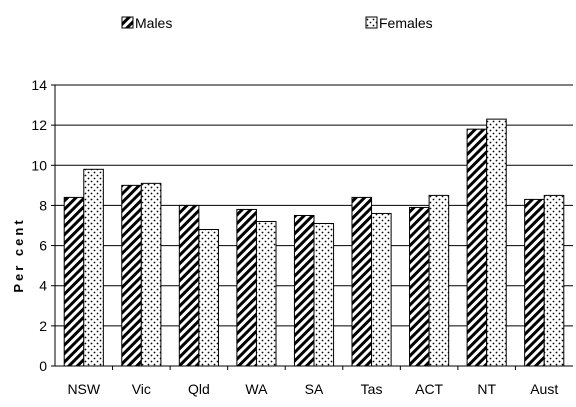  Describe the element at coordinates (256, 389) in the screenshot. I see `x-tick-label: WA` at that location.